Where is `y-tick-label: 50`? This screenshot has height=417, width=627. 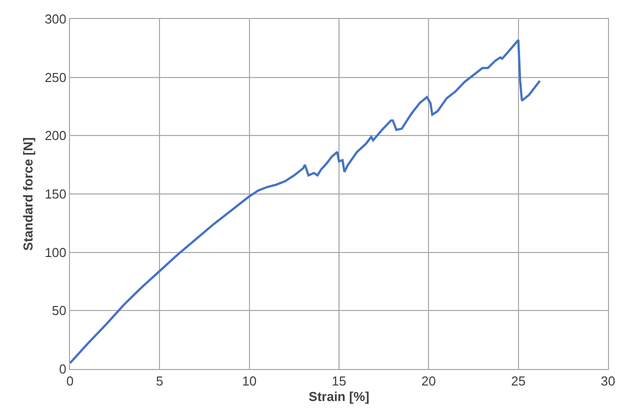
y-tick-label: 50 is located at coordinates (59, 310).